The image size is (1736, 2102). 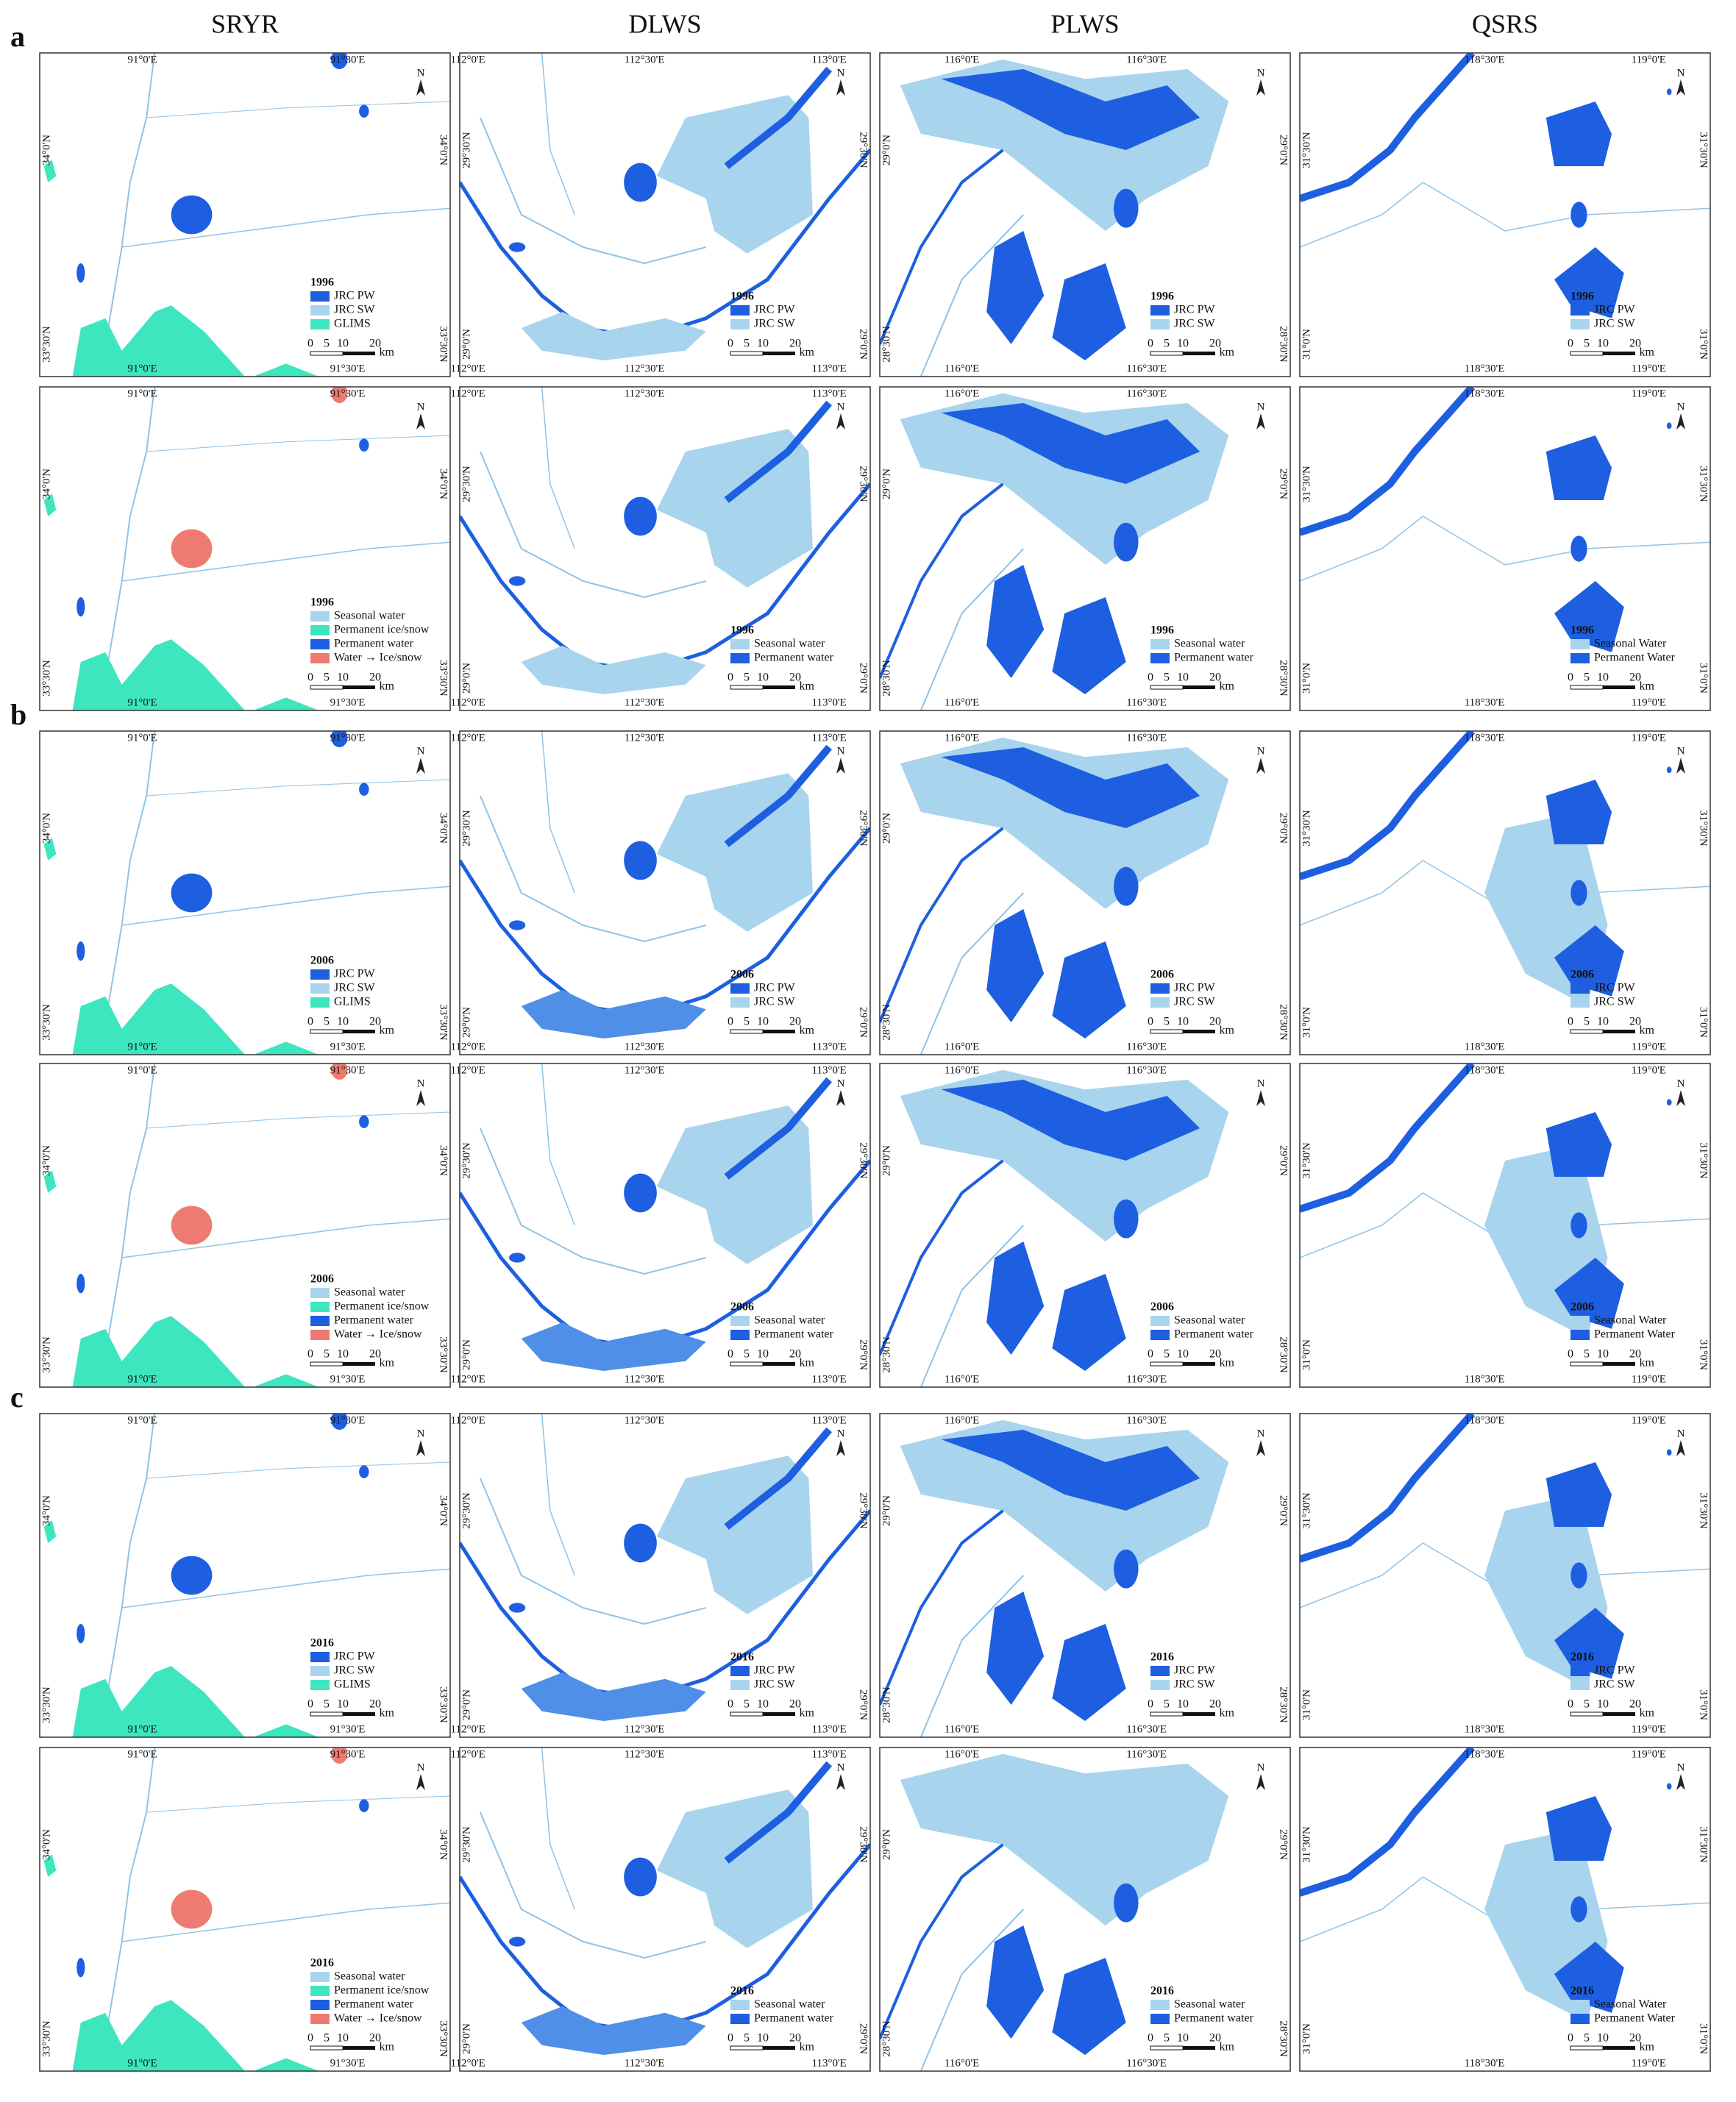 I want to click on legend-label: Permanent ice/snow, so click(x=382, y=1306).